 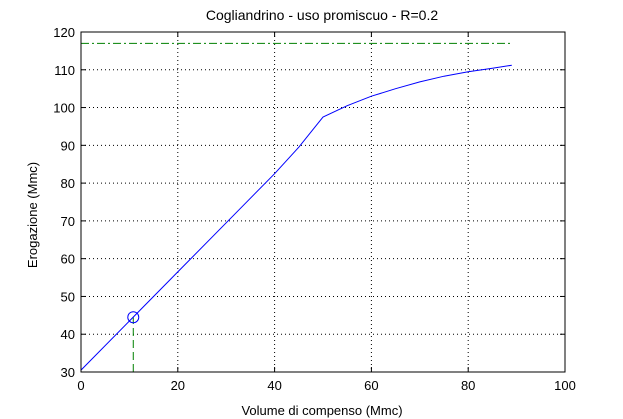 I want to click on marker-circle, so click(x=133, y=317).